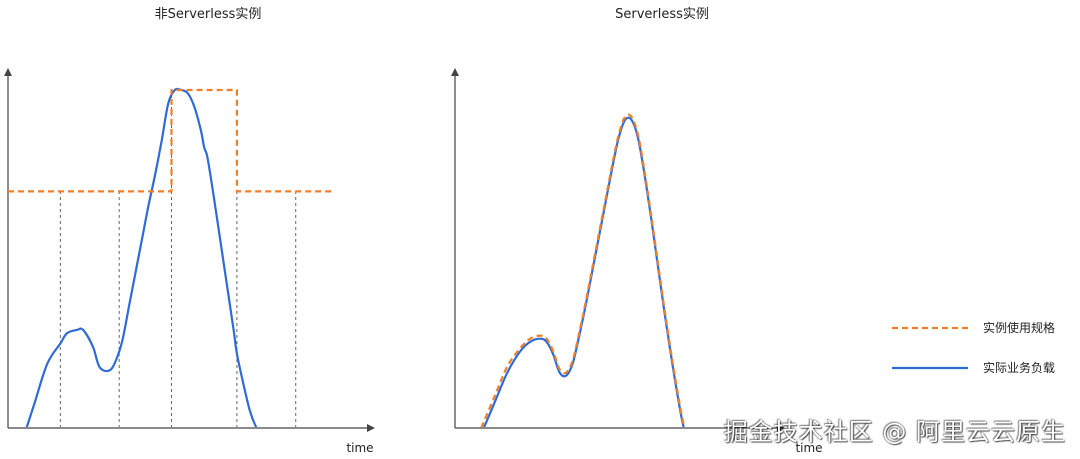  What do you see at coordinates (208, 14) in the screenshot?
I see `chart-title: 非Serverless实例` at bounding box center [208, 14].